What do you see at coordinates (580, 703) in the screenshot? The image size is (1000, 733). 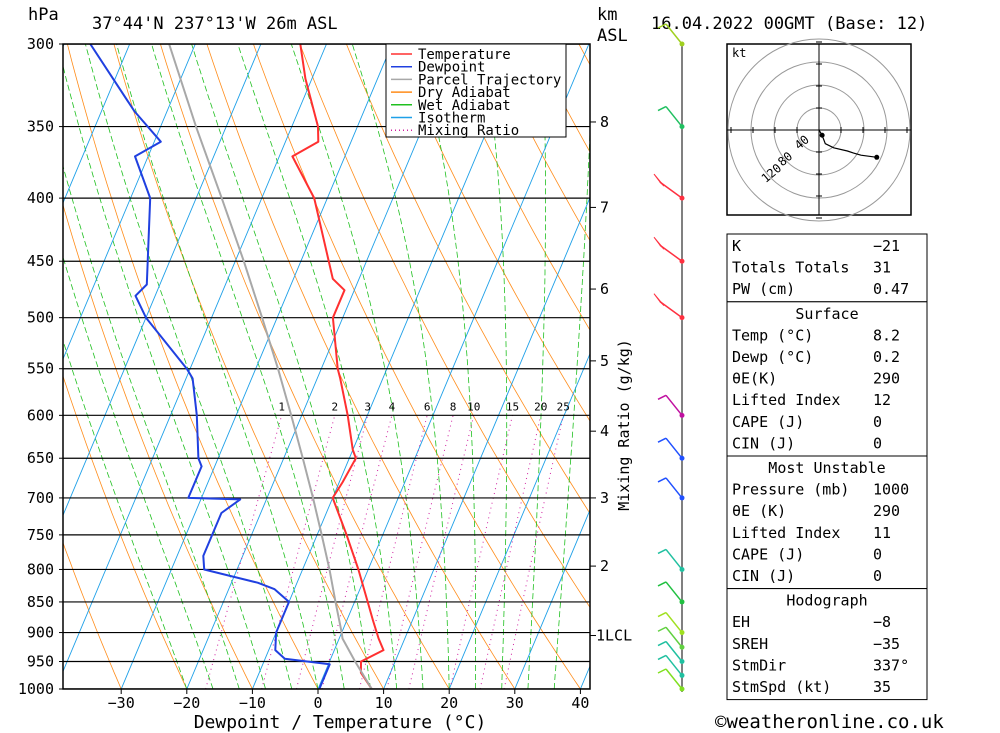 I see `temperature-tick-label: 40` at bounding box center [580, 703].